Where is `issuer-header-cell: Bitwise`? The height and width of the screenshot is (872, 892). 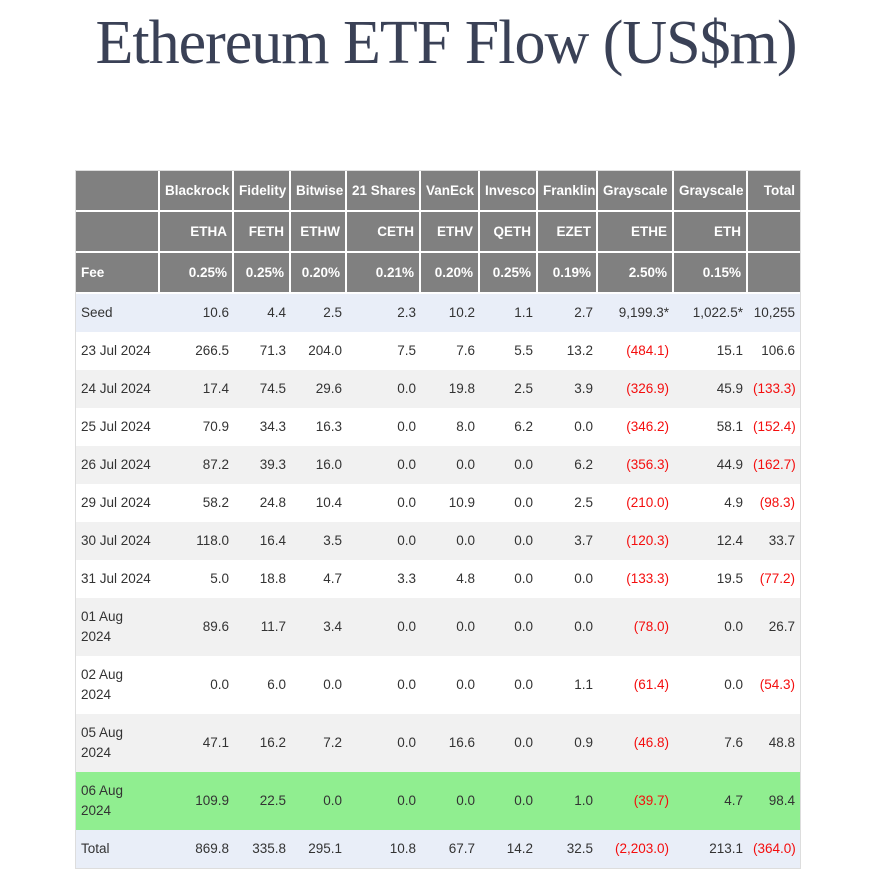
issuer-header-cell: Bitwise is located at coordinates (319, 191).